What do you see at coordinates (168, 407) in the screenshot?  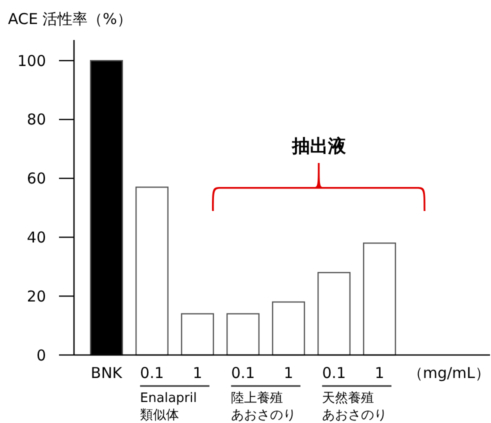 I see `text: Enalapril 類似体` at bounding box center [168, 407].